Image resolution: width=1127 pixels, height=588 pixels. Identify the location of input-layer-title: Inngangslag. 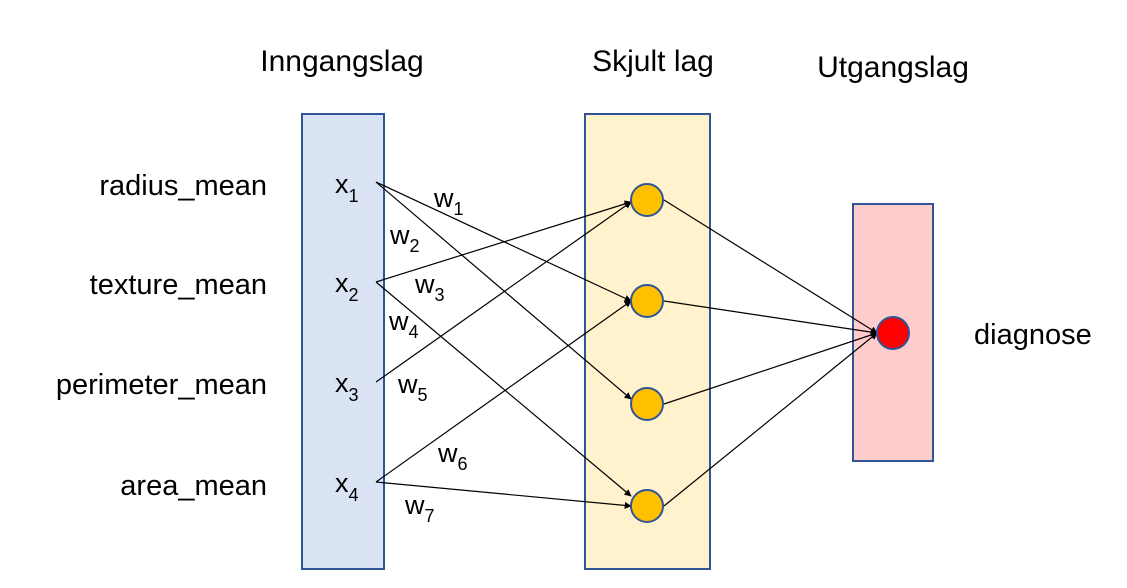
(341, 61).